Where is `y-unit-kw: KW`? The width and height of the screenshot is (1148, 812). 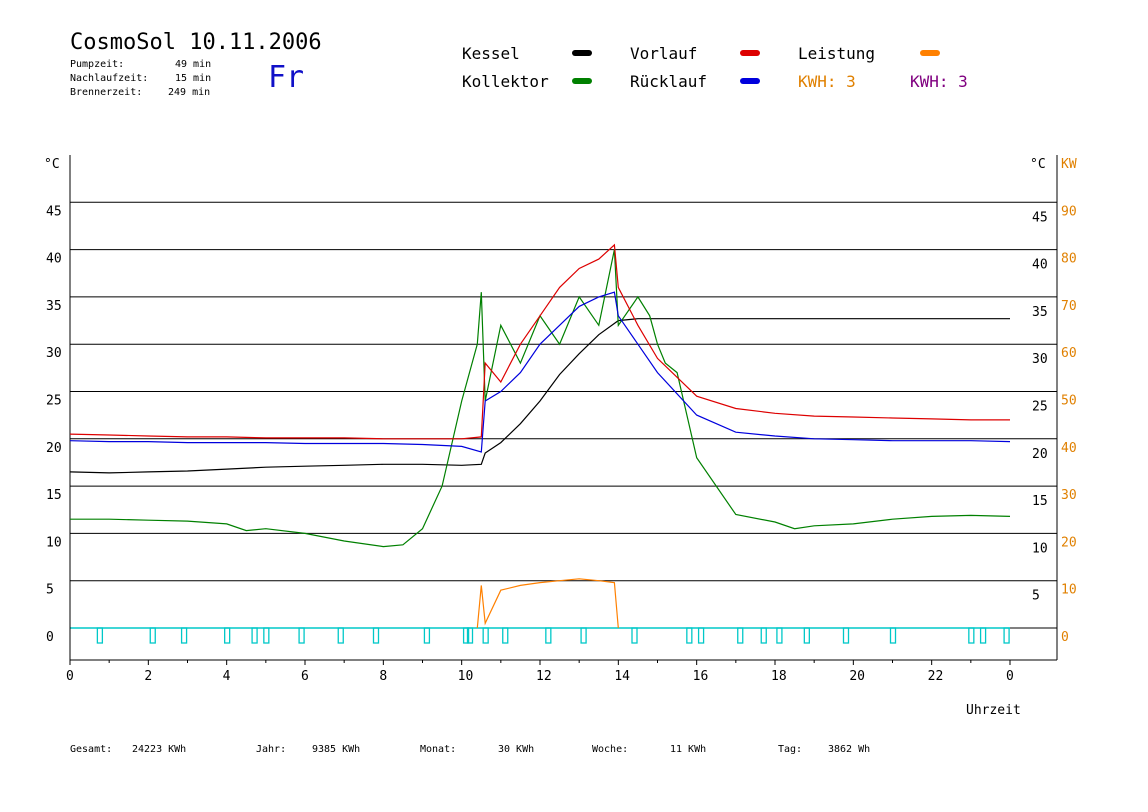
y-unit-kw: KW is located at coordinates (1069, 164).